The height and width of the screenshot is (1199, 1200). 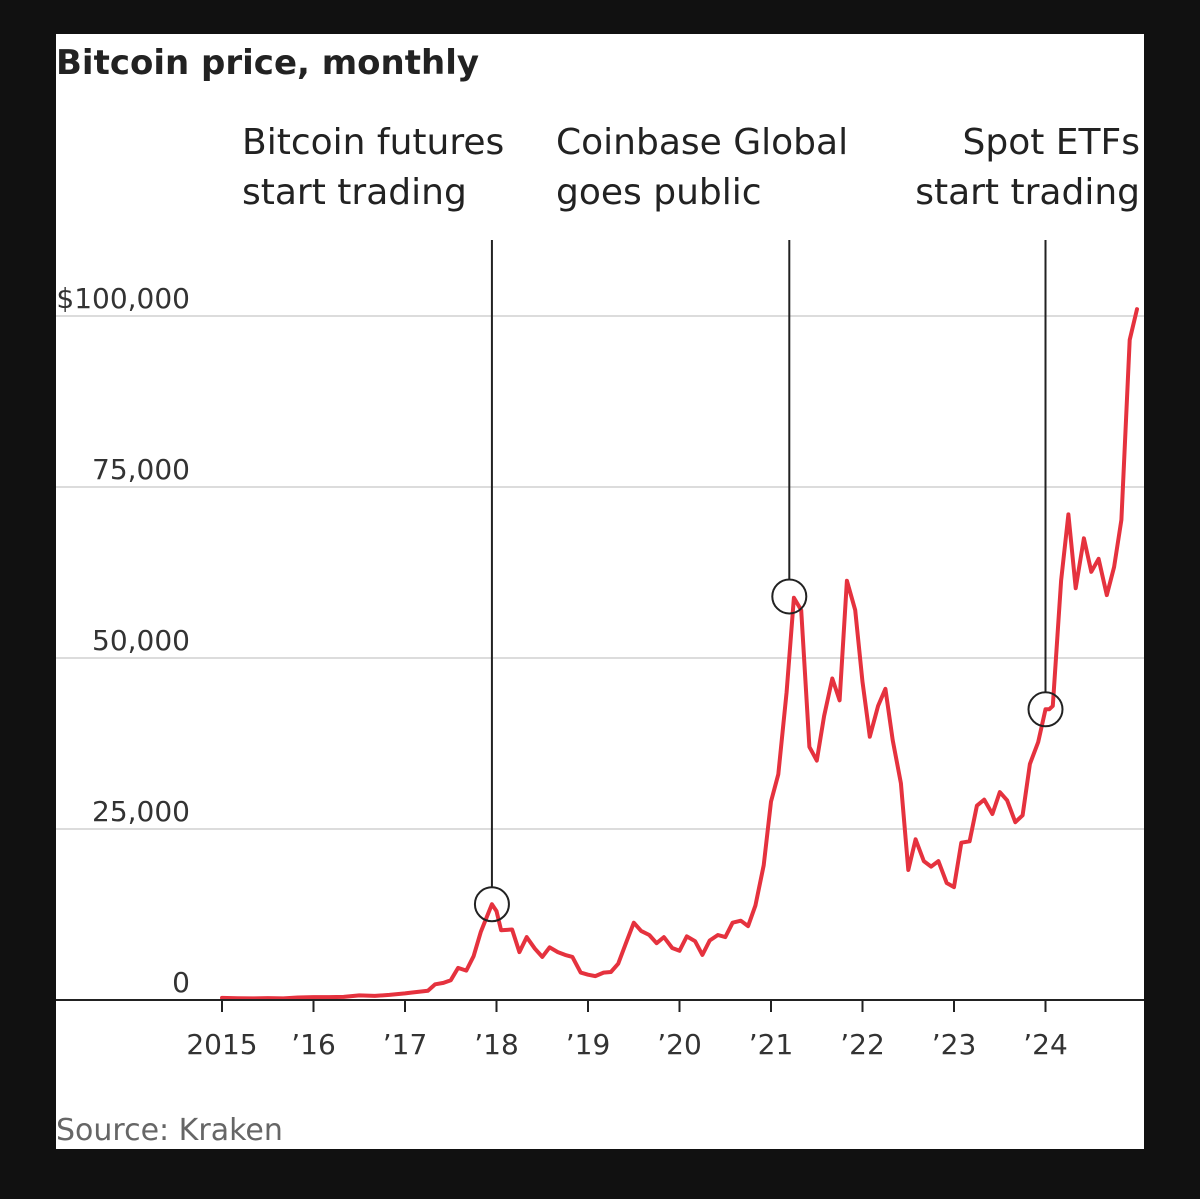 What do you see at coordinates (123, 298) in the screenshot?
I see `y-tick-label: $100,000` at bounding box center [123, 298].